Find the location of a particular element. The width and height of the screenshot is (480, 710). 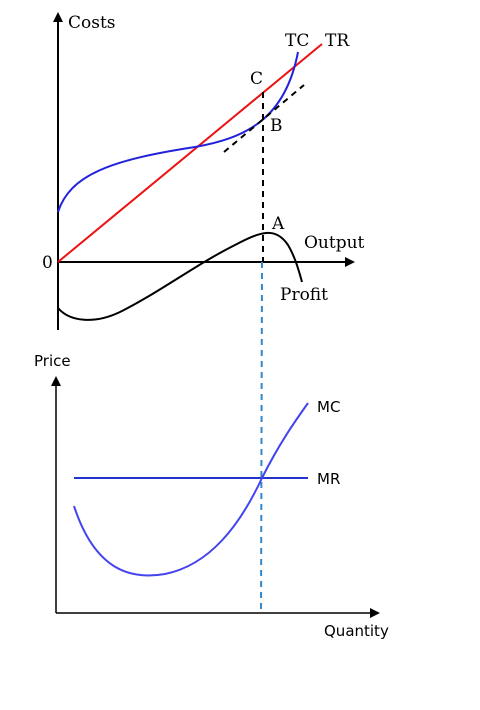

price-axis-label: Price is located at coordinates (52, 361).